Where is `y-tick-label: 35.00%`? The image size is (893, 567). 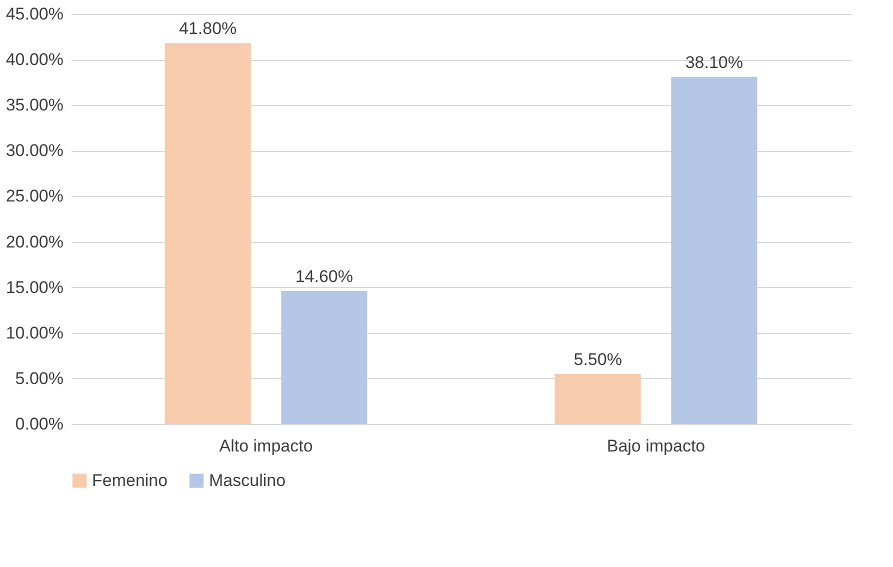 y-tick-label: 35.00% is located at coordinates (35, 105).